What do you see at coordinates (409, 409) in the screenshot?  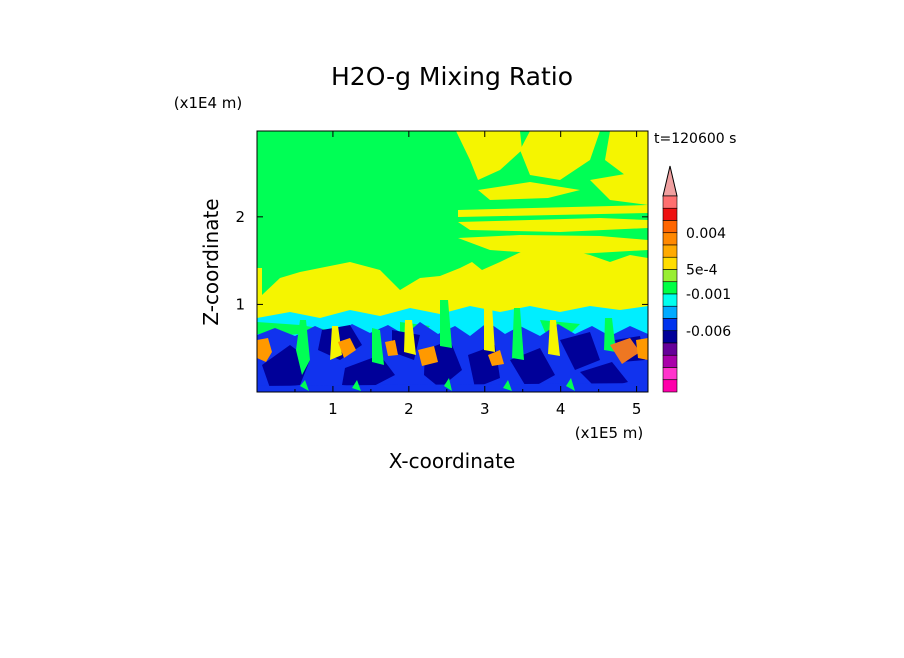 I see `x-tick-label: 2` at bounding box center [409, 409].